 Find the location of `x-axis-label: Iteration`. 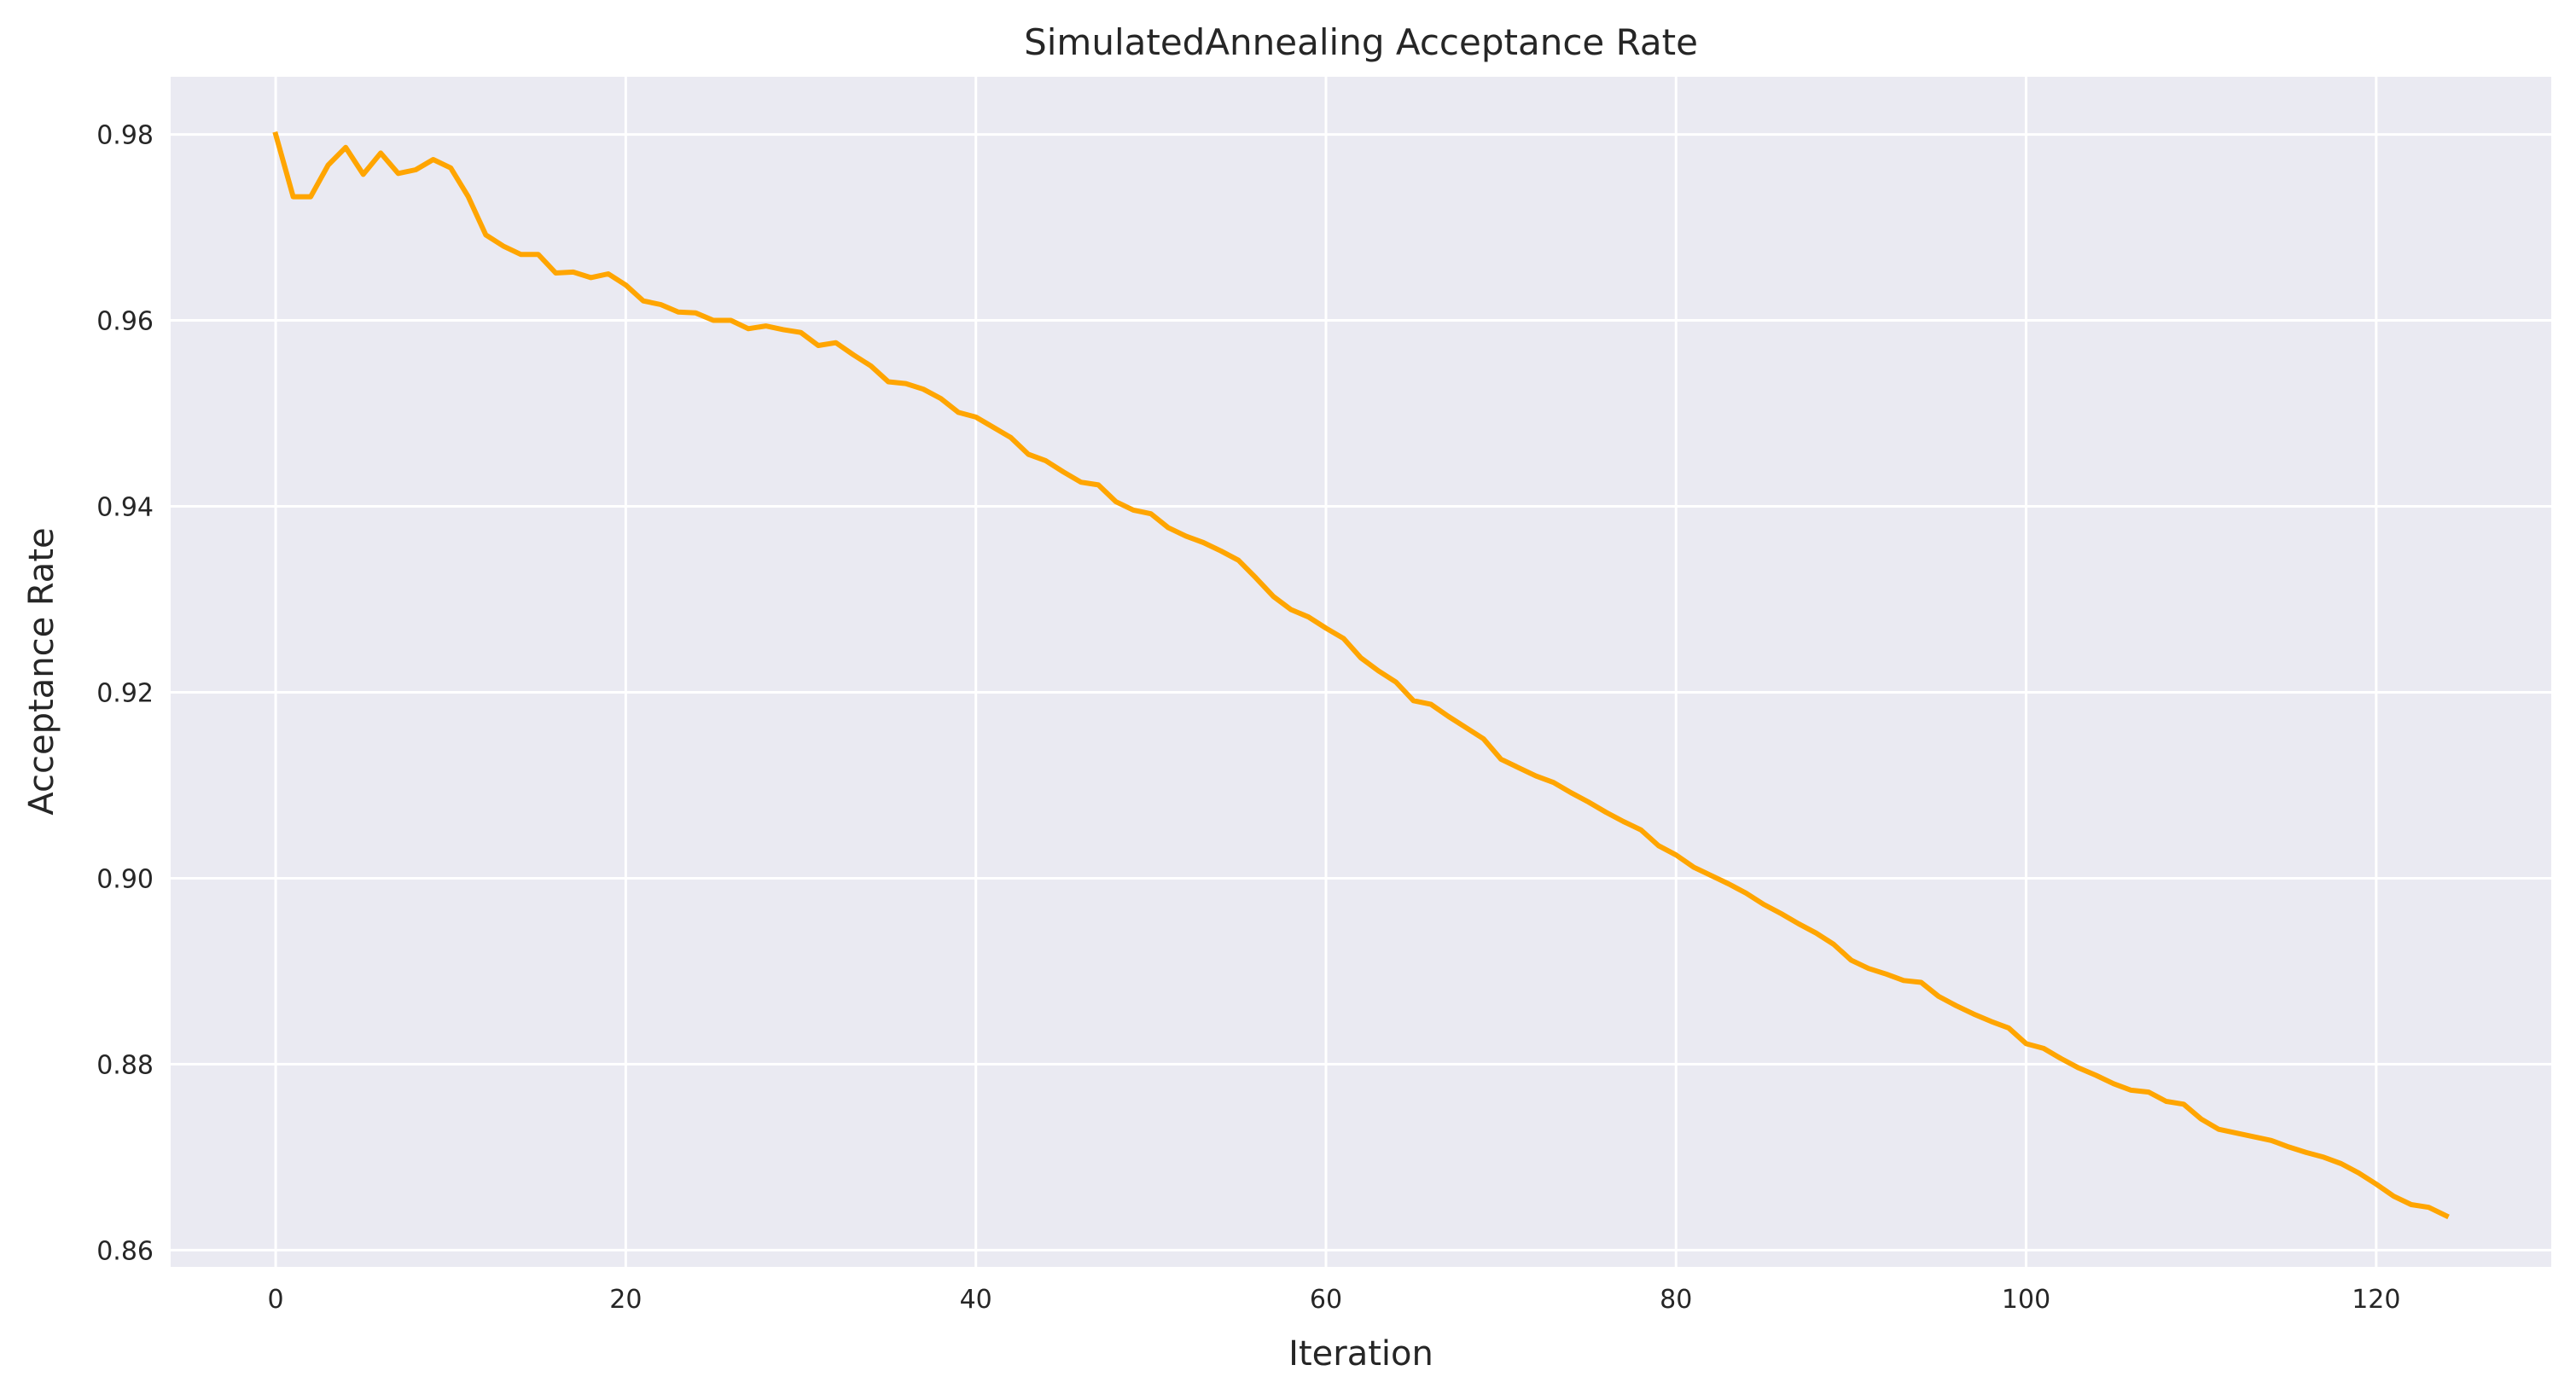

x-axis-label: Iteration is located at coordinates (1360, 1354).